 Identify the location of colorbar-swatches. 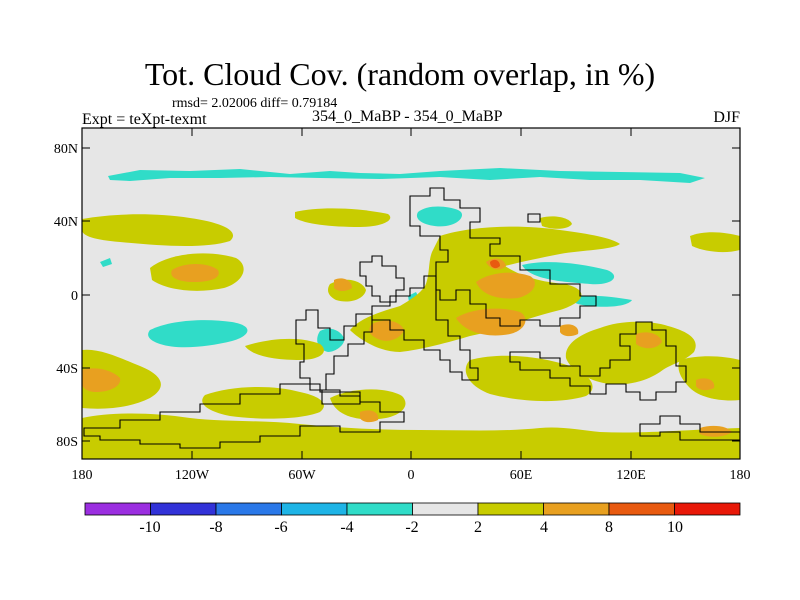
(412, 509).